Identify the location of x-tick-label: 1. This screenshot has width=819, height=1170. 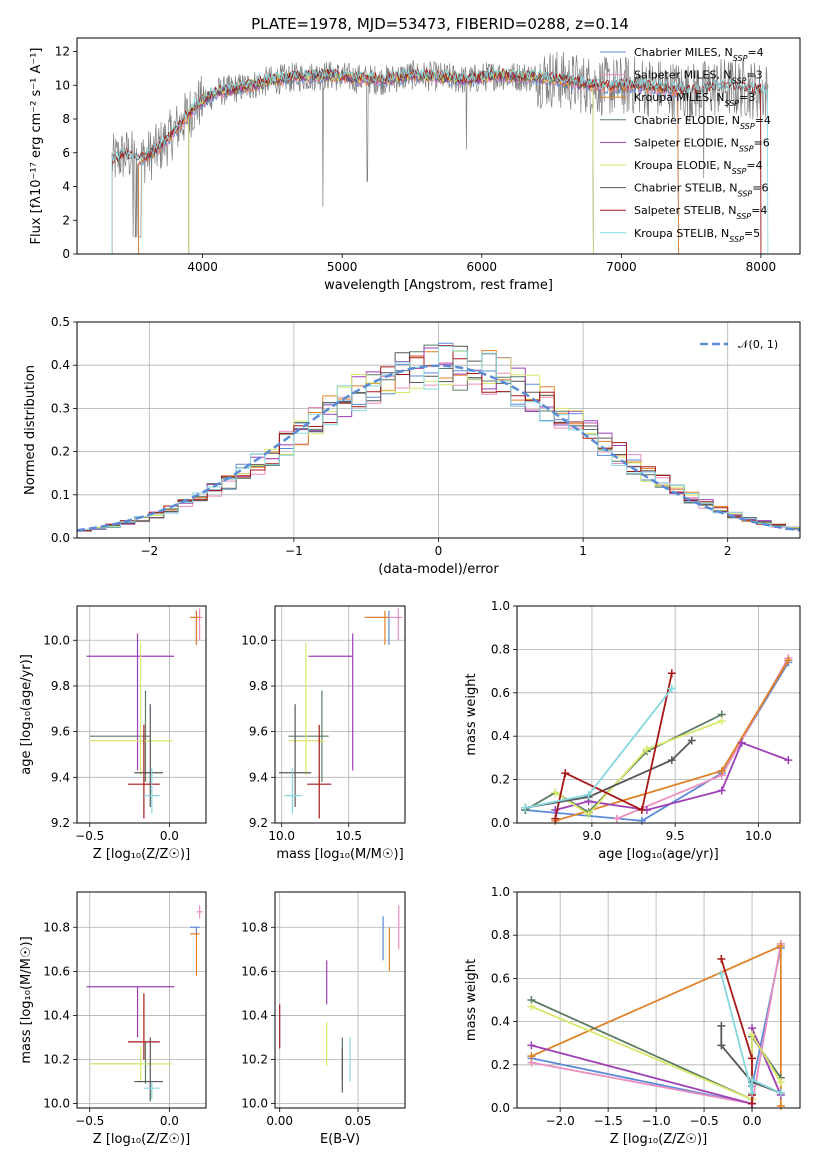
(583, 551).